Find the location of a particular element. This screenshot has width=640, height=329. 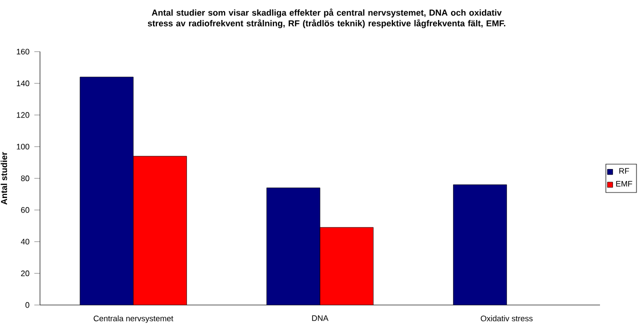

y-tick-label: 0 is located at coordinates (27, 305).